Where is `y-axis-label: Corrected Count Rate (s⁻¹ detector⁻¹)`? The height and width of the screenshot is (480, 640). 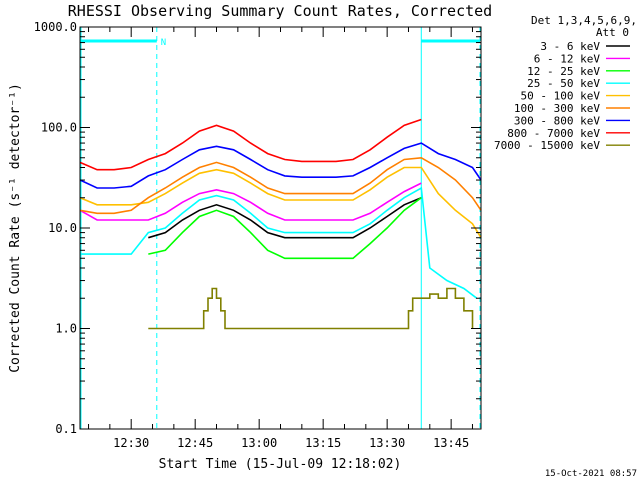 y-axis-label: Corrected Count Rate (s⁻¹ detector⁻¹) is located at coordinates (15, 228).